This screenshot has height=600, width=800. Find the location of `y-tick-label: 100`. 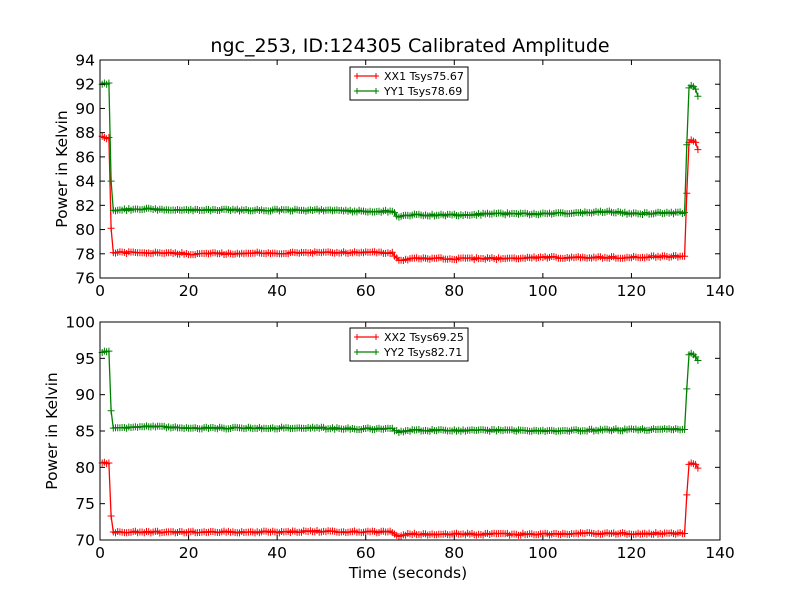

y-tick-label: 100 is located at coordinates (80, 323).